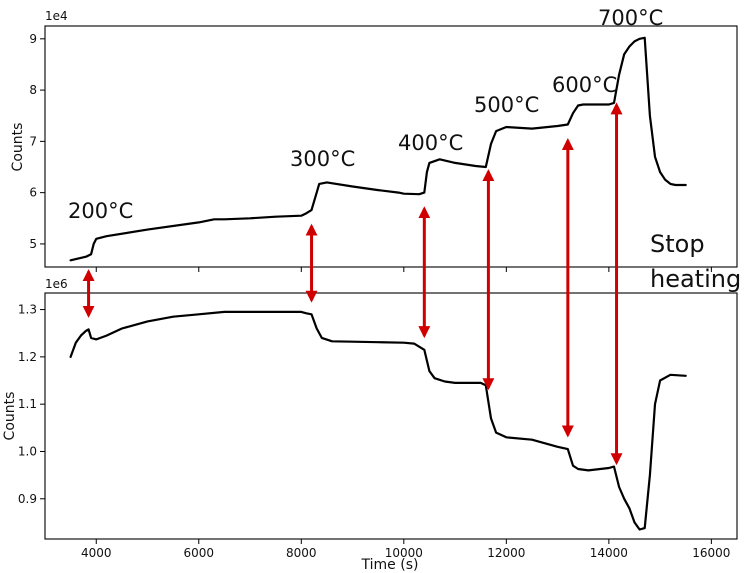 This screenshot has height=573, width=750. Describe the element at coordinates (27, 499) in the screenshot. I see `bottom-ytick-label: 0.9` at that location.